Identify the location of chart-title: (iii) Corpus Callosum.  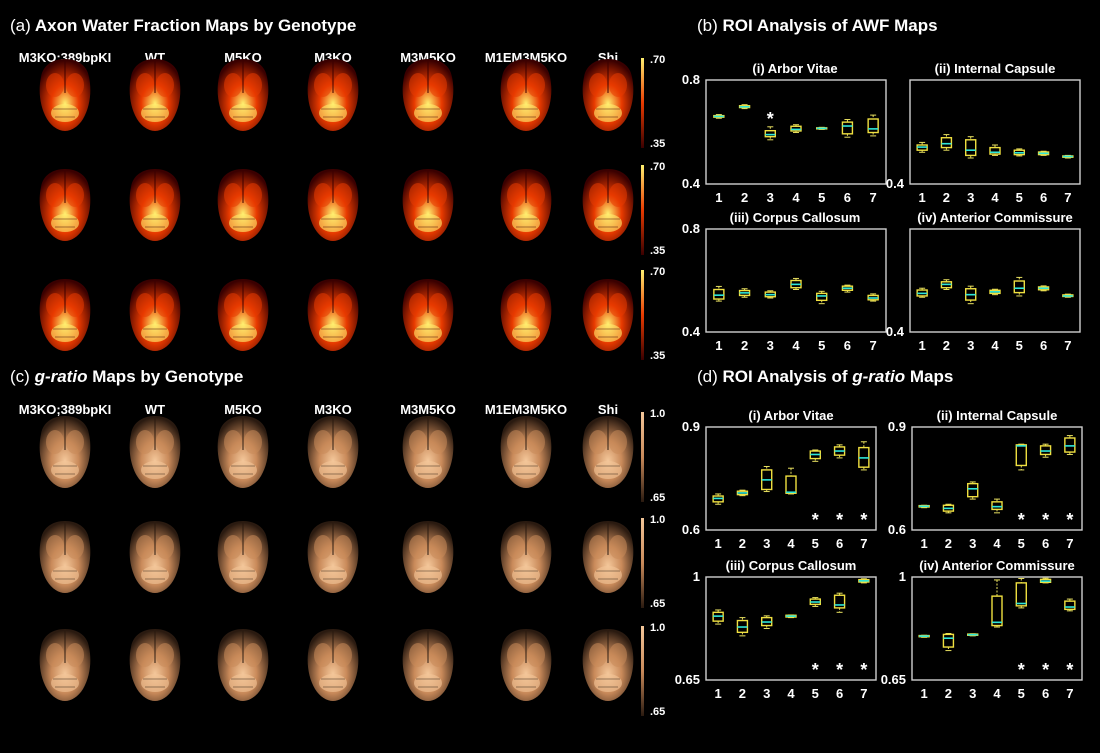
(791, 565).